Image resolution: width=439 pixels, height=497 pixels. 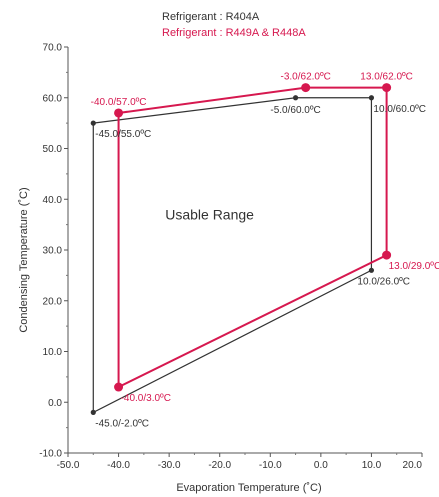 What do you see at coordinates (306, 77) in the screenshot?
I see `data-label: -3.0/62.0ºC` at bounding box center [306, 77].